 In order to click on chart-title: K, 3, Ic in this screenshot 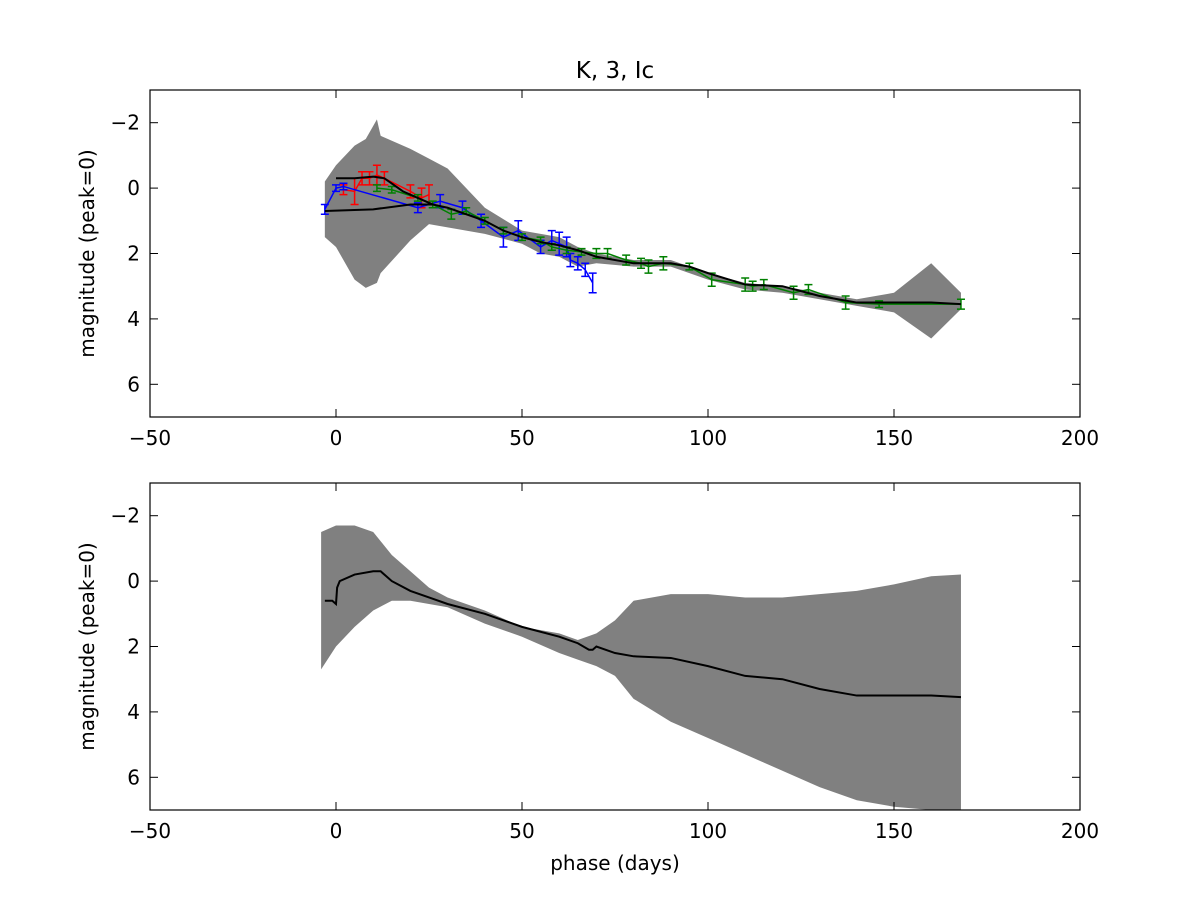, I will do `click(615, 71)`.